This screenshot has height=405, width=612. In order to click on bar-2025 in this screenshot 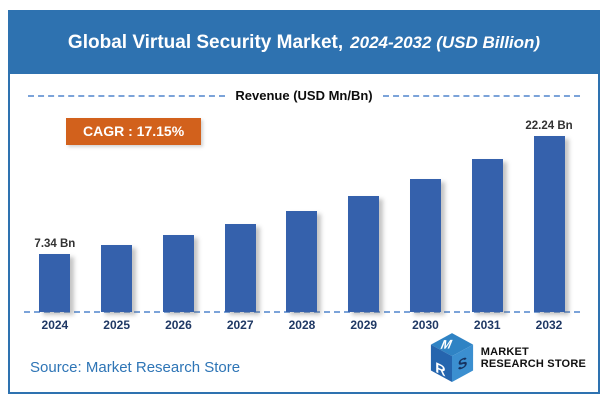, I will do `click(117, 278)`.